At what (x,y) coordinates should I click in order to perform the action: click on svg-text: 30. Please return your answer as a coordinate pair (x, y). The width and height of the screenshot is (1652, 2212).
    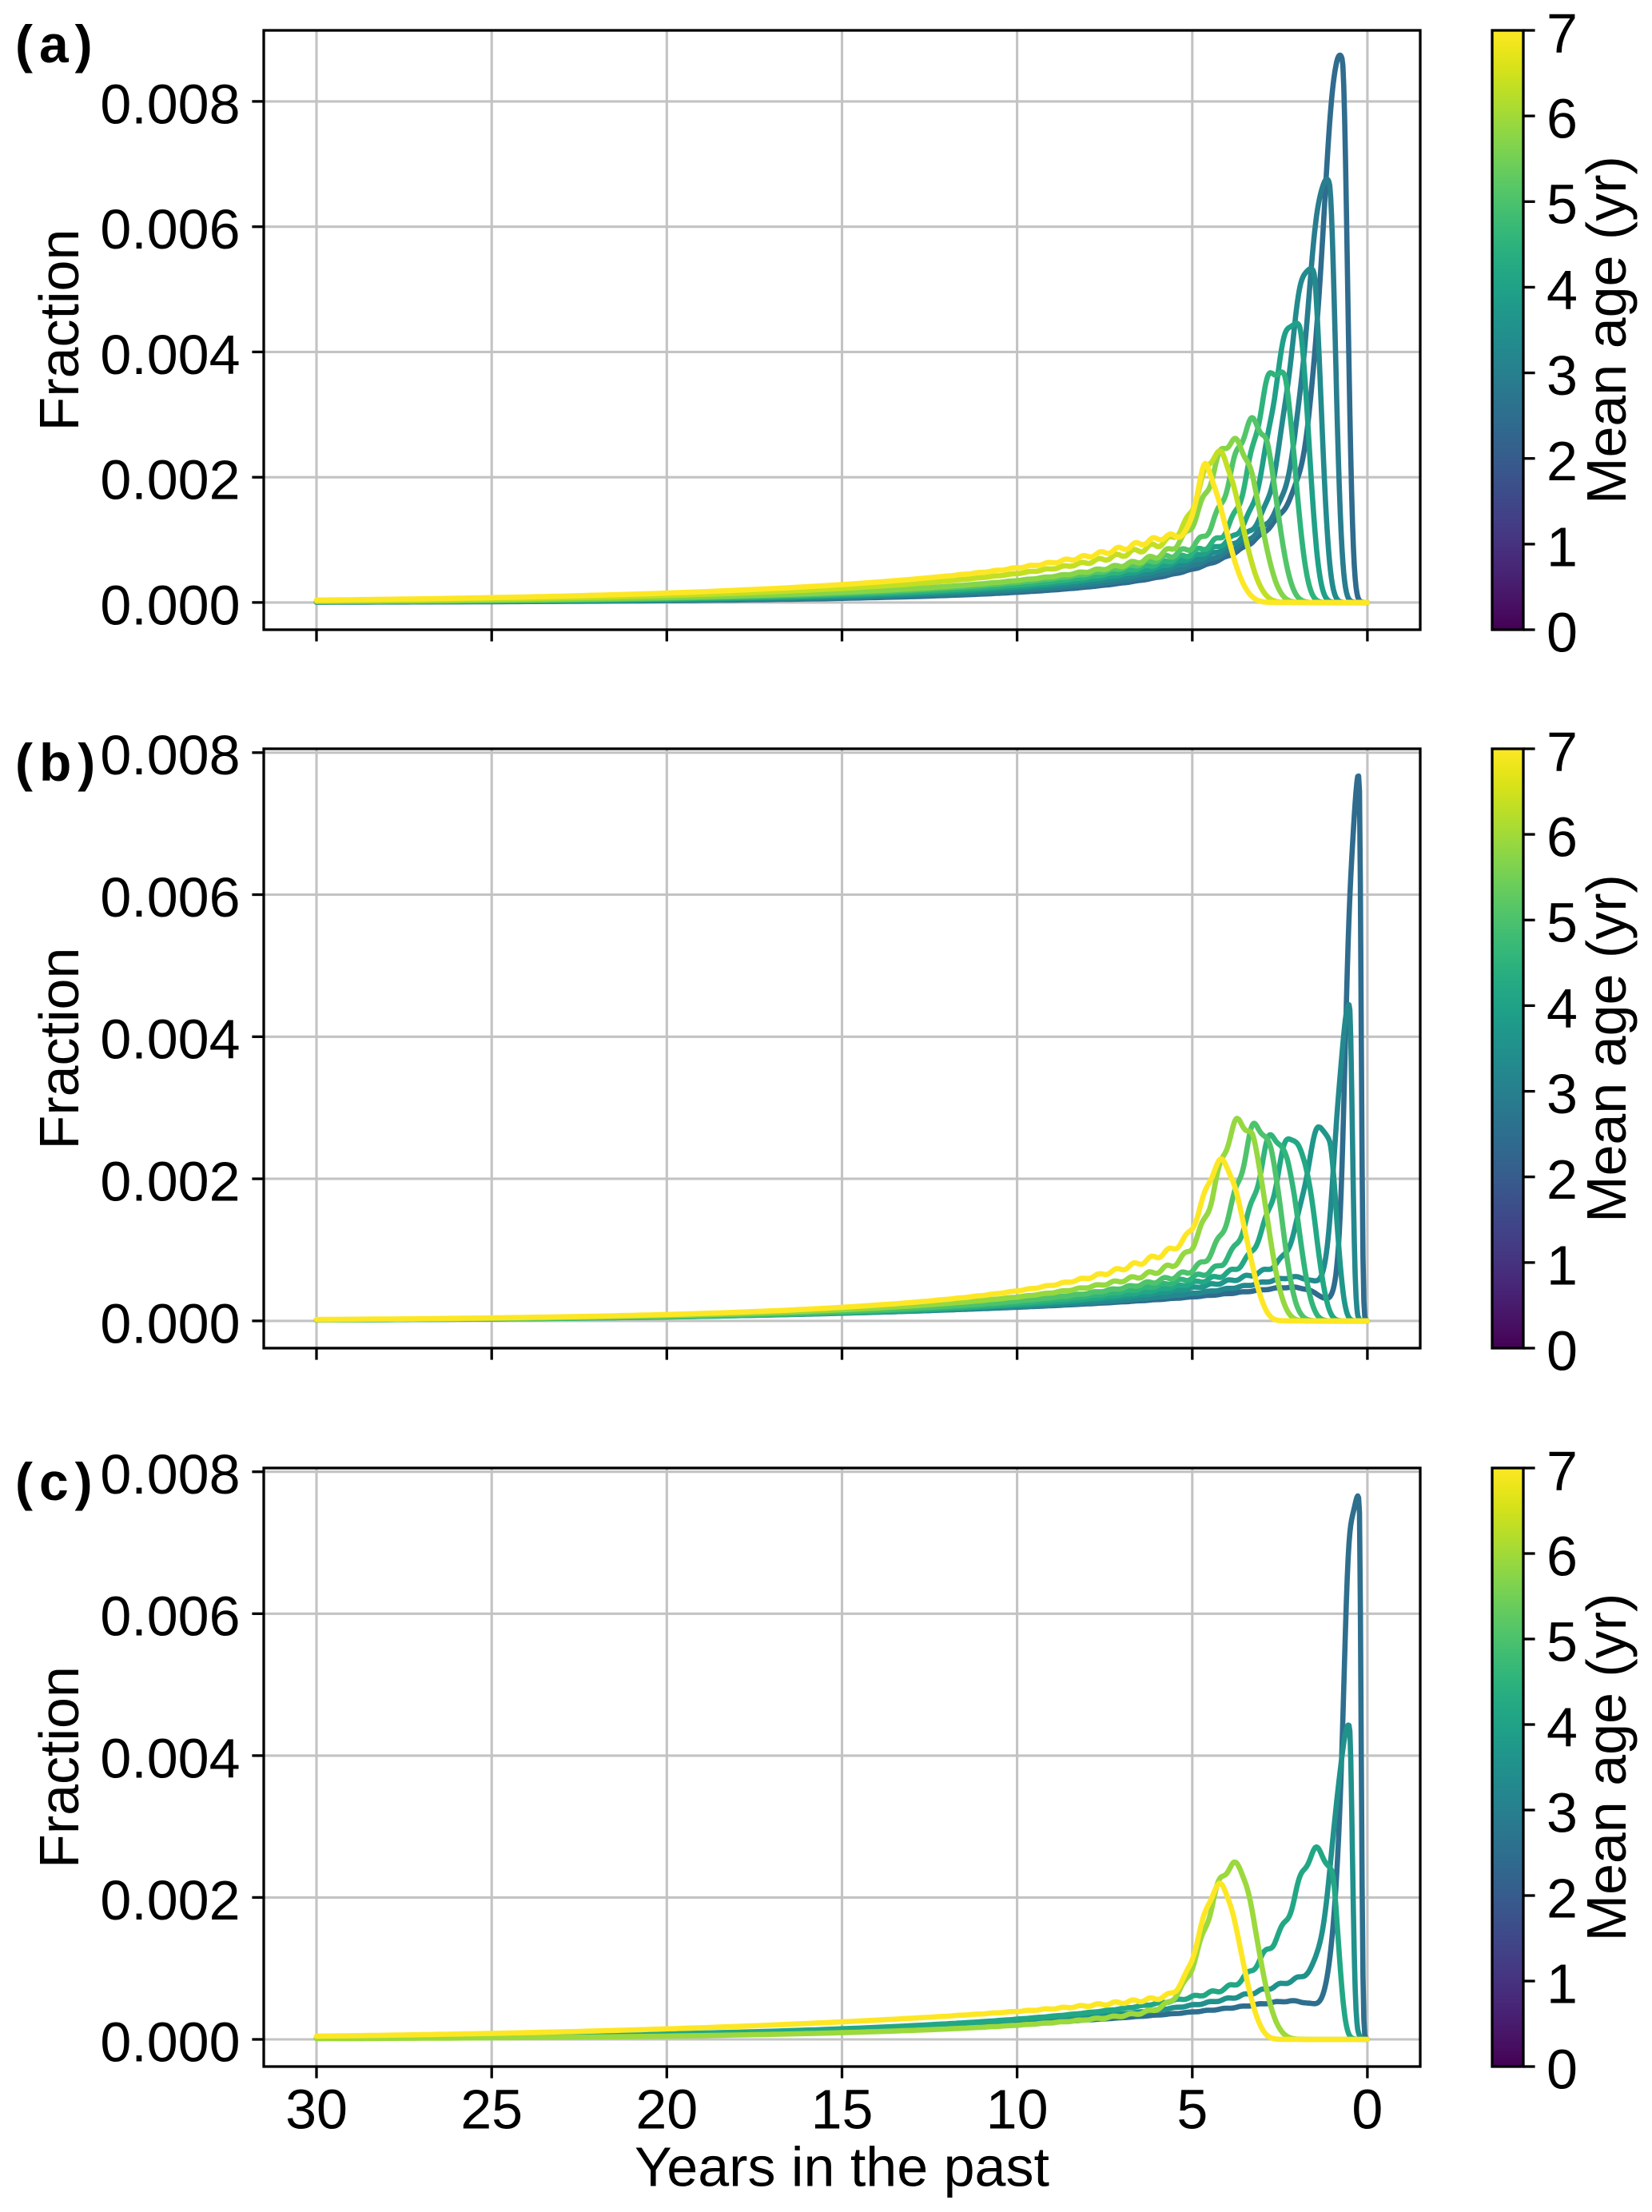
    Looking at the image, I should click on (316, 2110).